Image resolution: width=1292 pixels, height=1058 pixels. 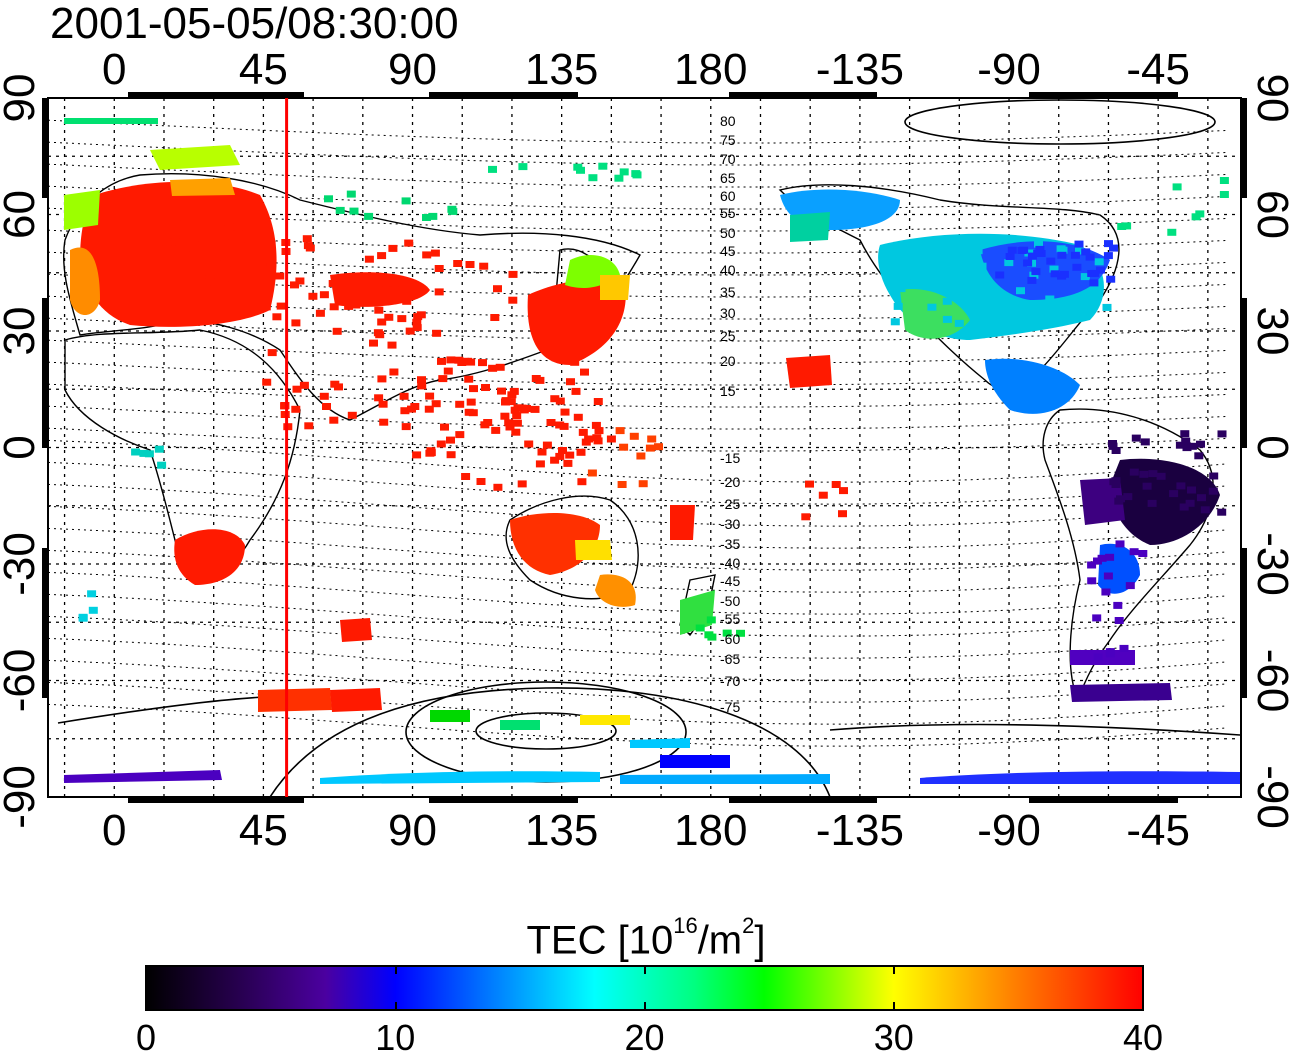 What do you see at coordinates (1158, 69) in the screenshot?
I see `lon-tick-label: -45` at bounding box center [1158, 69].